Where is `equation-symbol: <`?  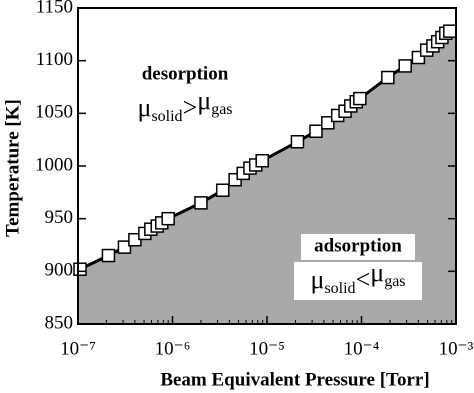
equation-symbol: < is located at coordinates (363, 279).